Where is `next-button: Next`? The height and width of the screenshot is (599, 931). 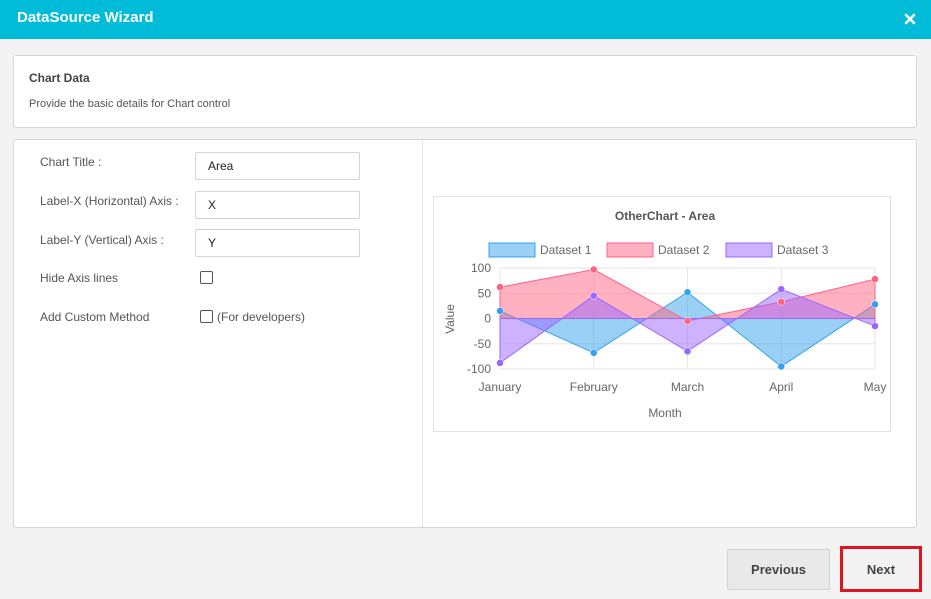 next-button: Next is located at coordinates (881, 569).